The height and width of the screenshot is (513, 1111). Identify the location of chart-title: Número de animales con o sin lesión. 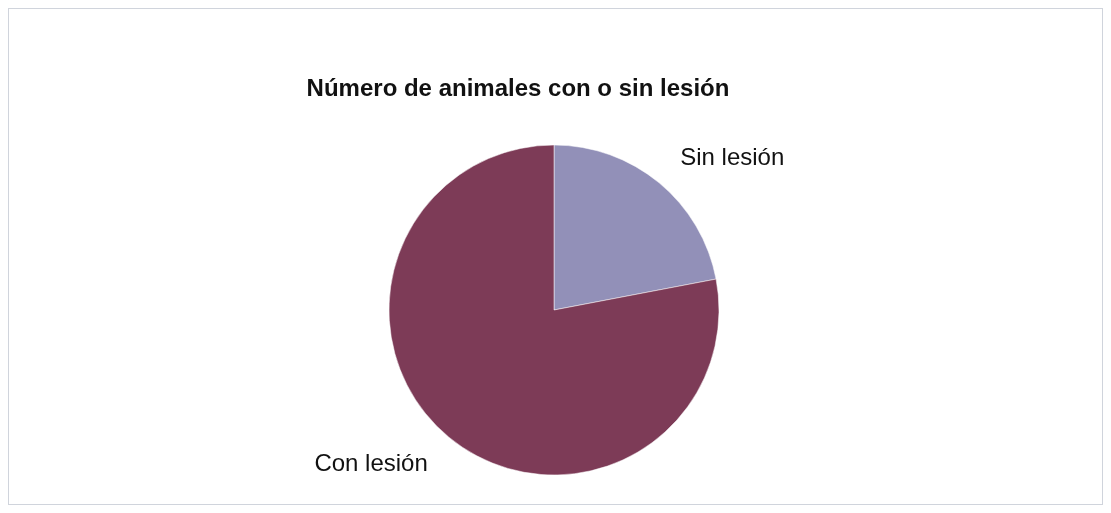
(518, 87).